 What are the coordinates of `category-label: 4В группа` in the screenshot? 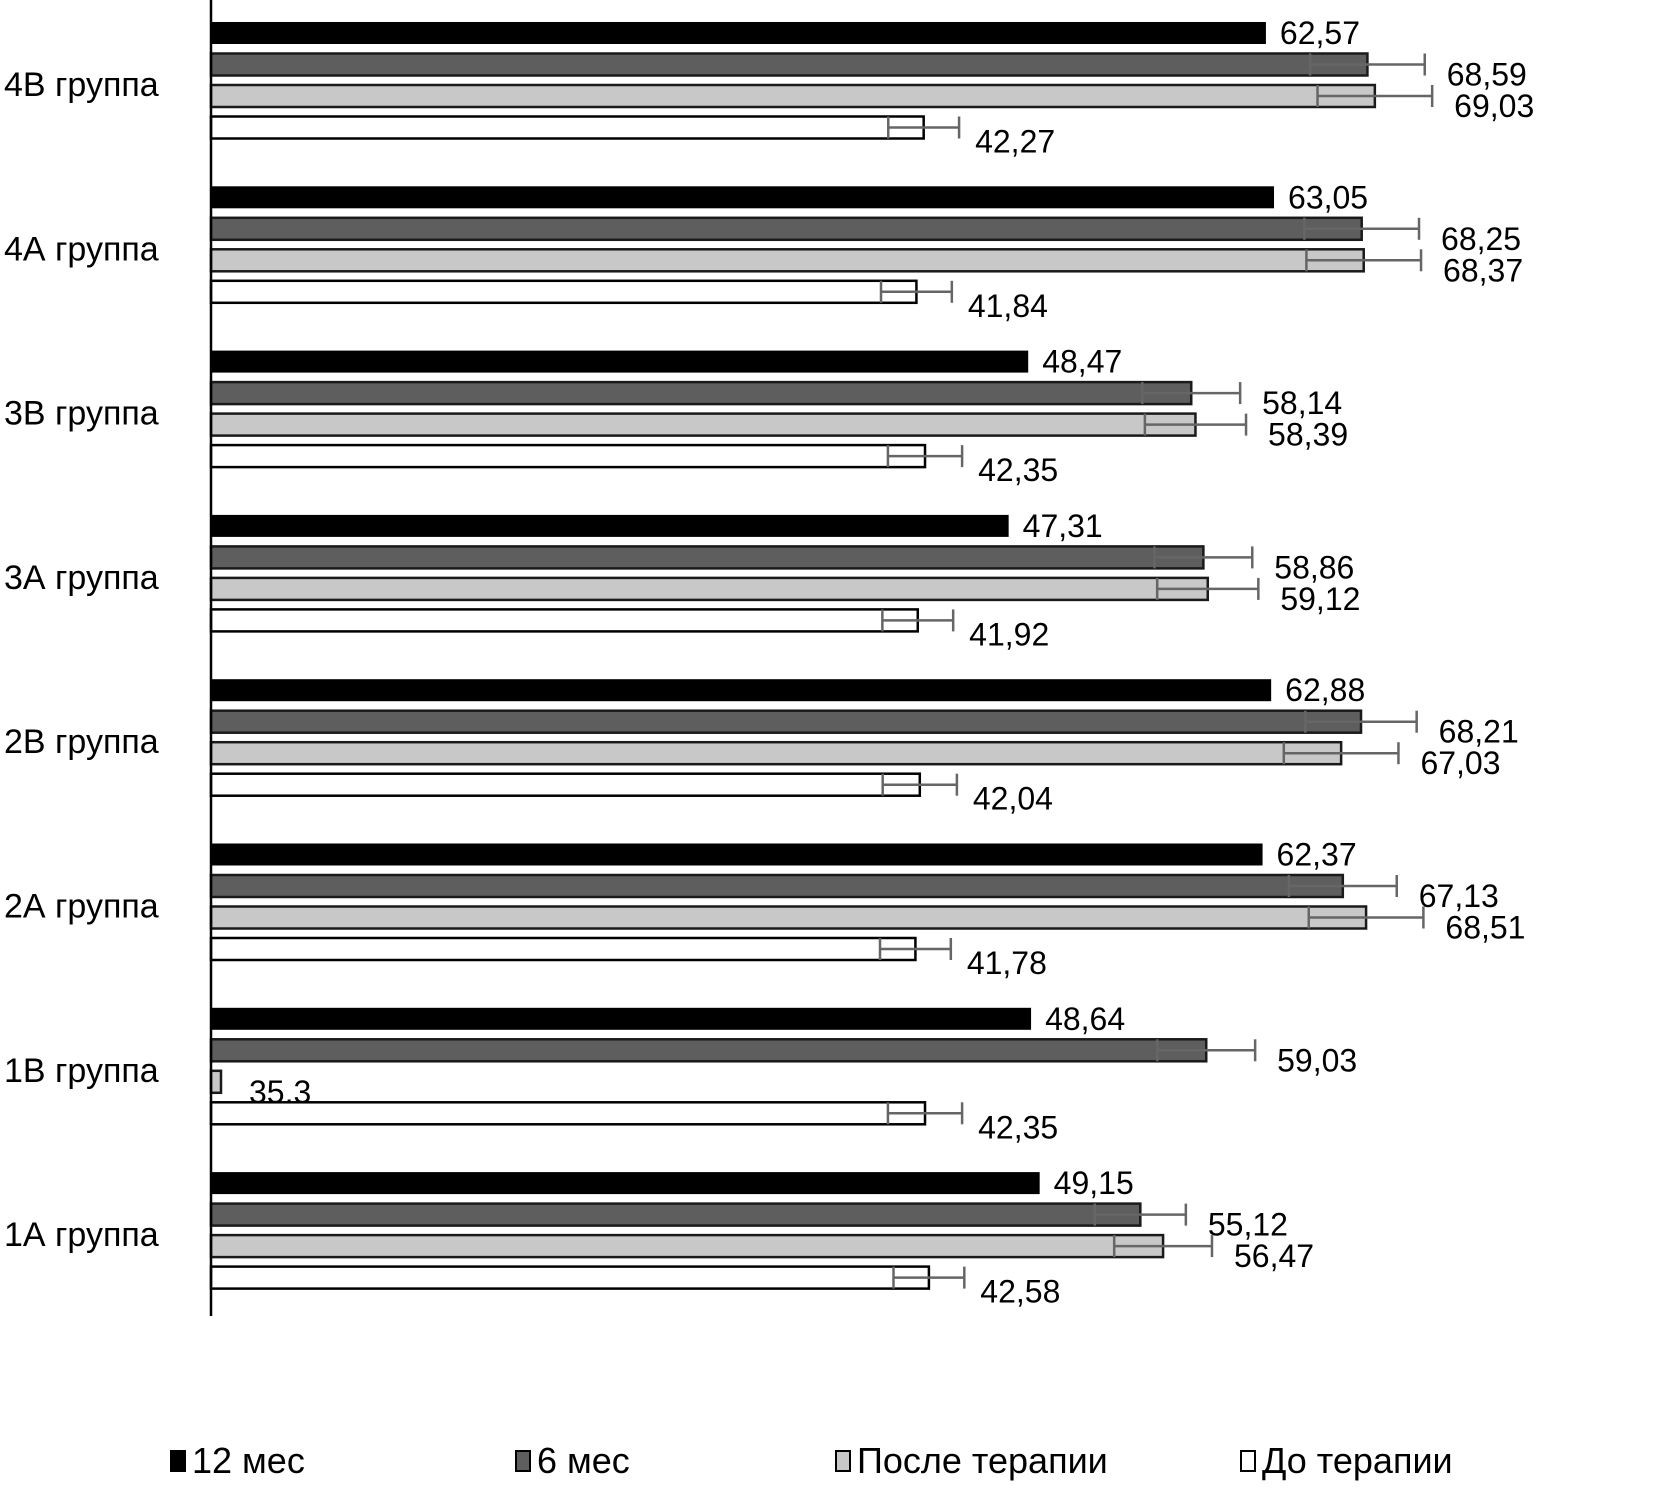 It's located at (81, 85).